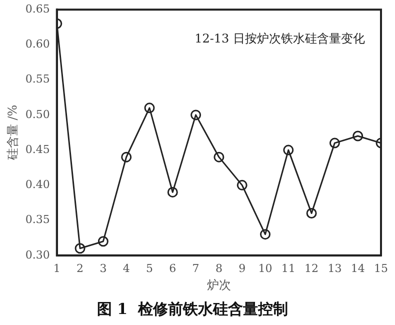 Image resolution: width=395 pixels, height=325 pixels. What do you see at coordinates (37, 219) in the screenshot?
I see `y-tick-label: 0.35` at bounding box center [37, 219].